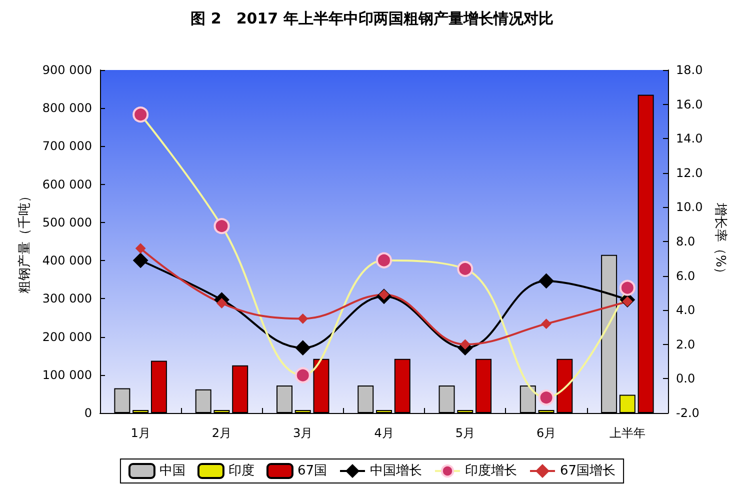 The width and height of the screenshot is (744, 487). What do you see at coordinates (384, 433) in the screenshot?
I see `x-tick-label: 4月` at bounding box center [384, 433].